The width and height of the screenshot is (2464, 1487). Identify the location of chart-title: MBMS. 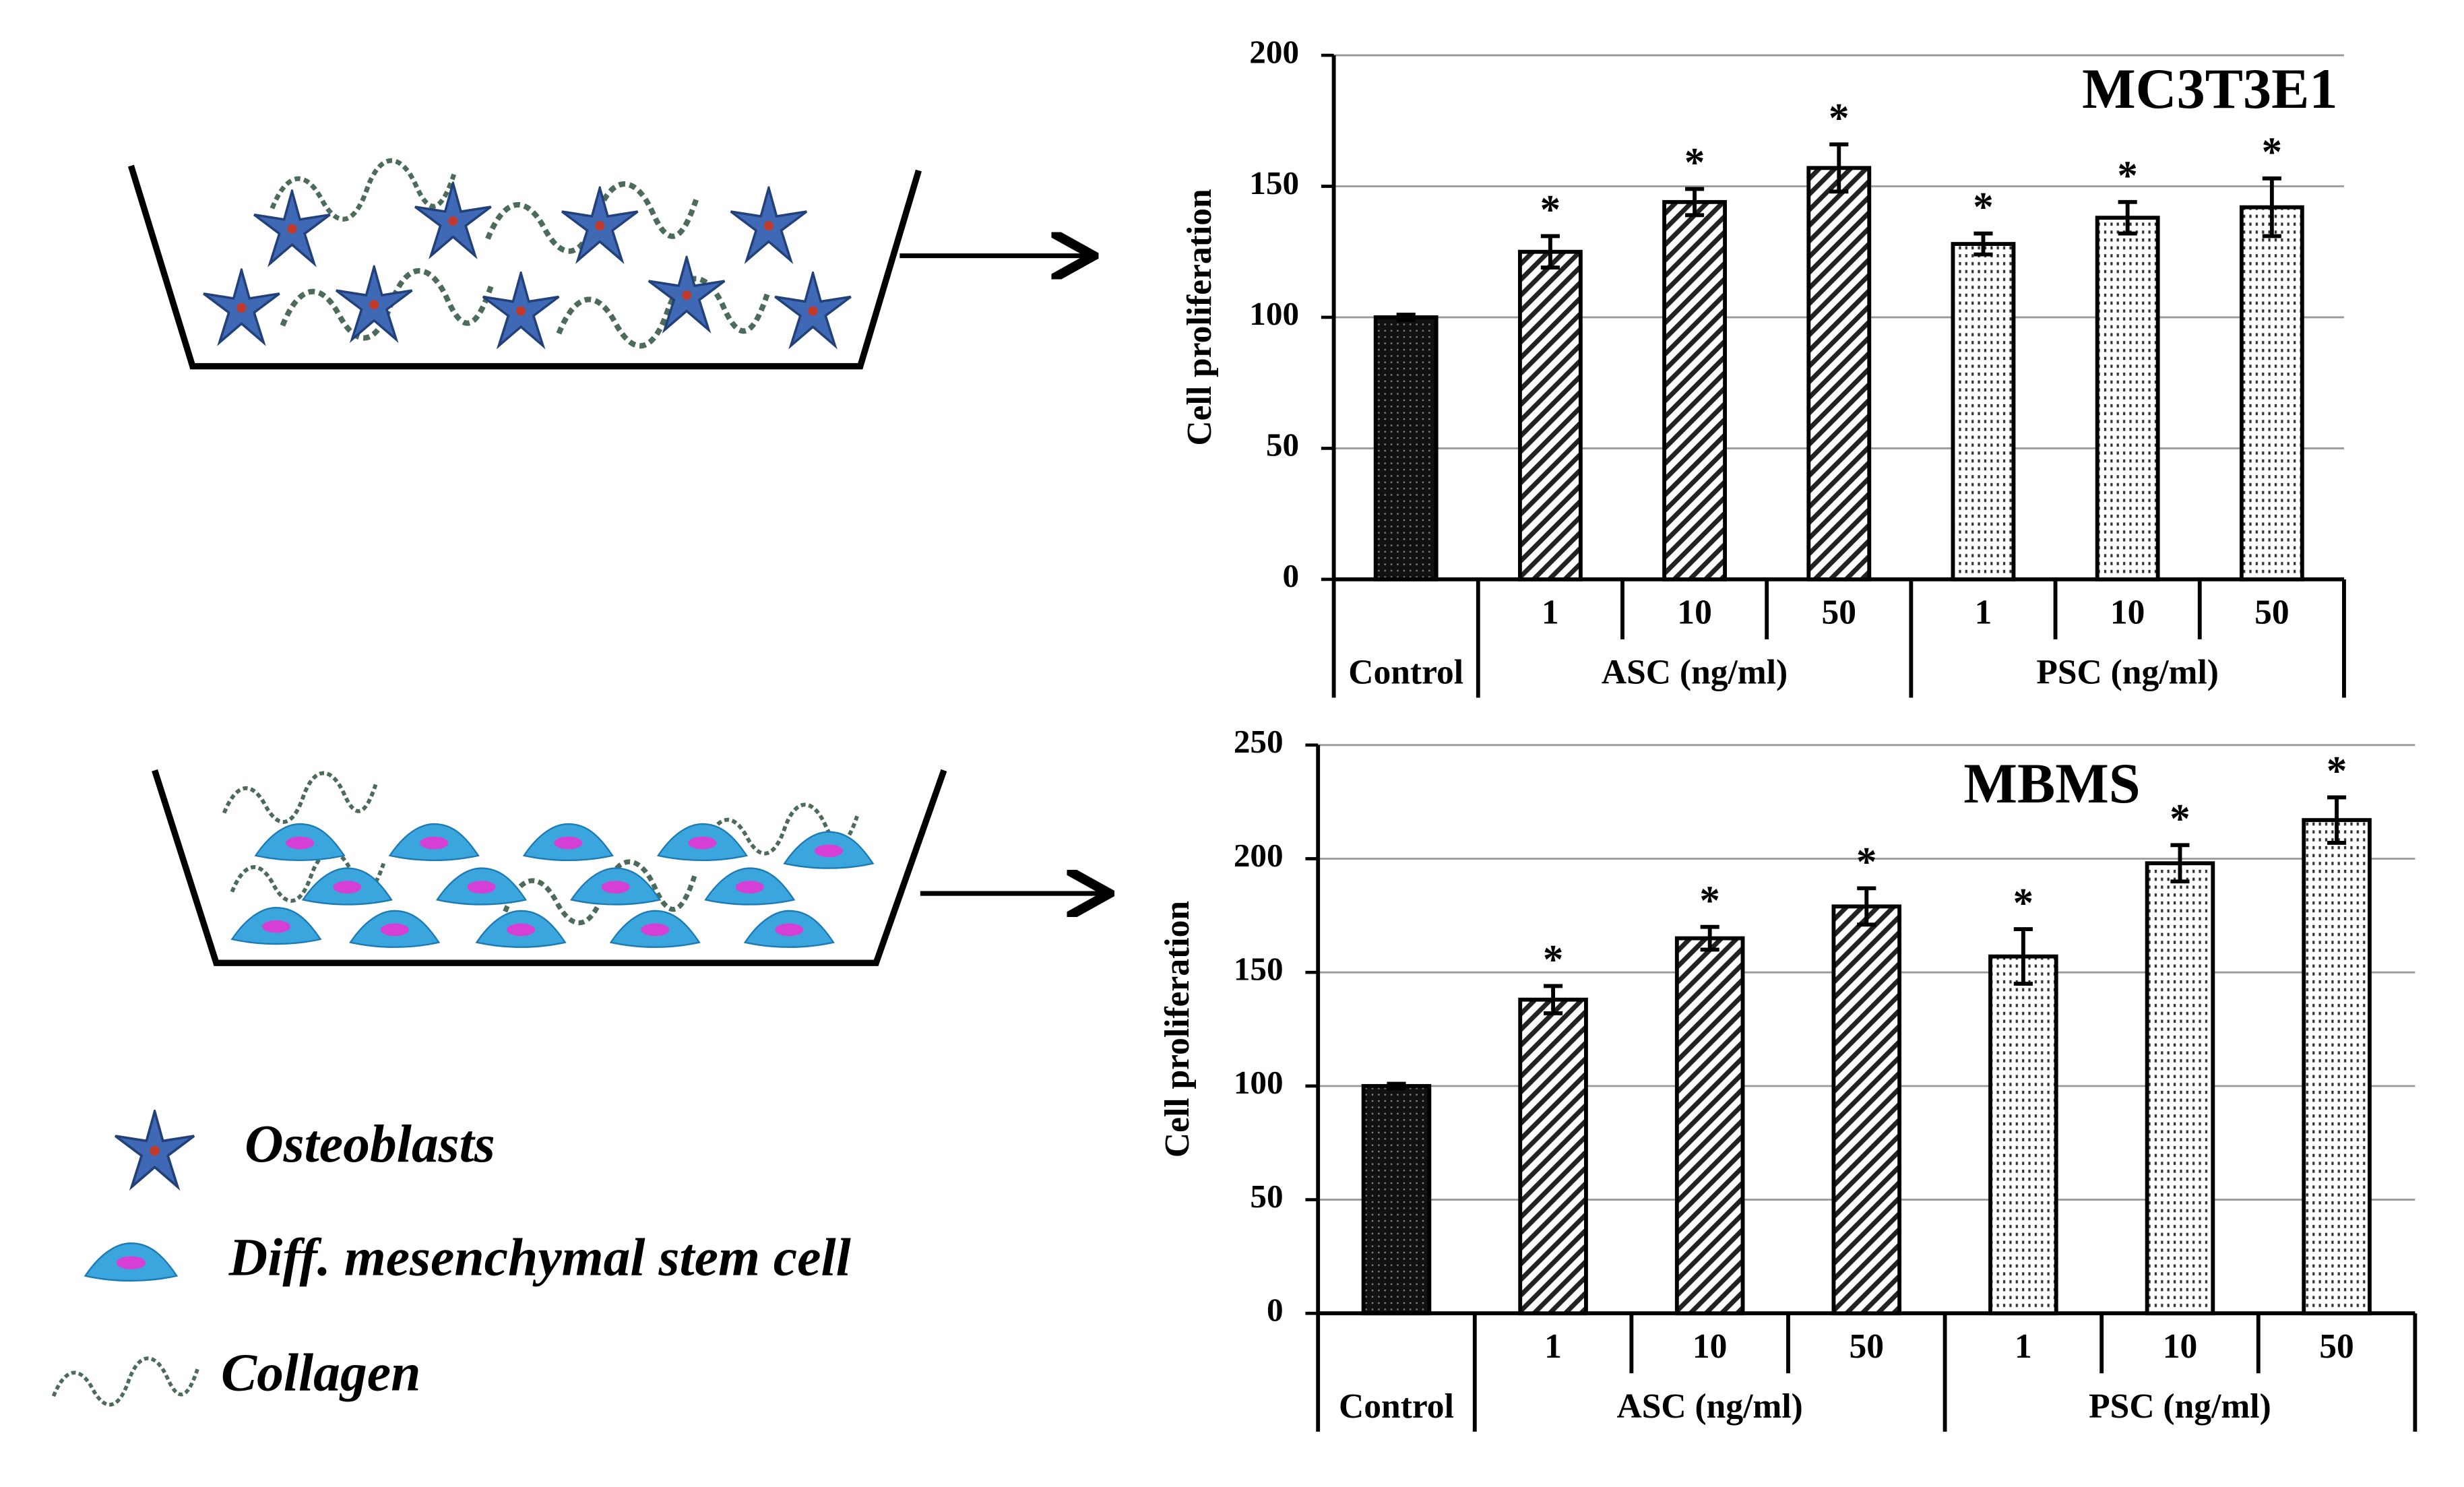
(2051, 784).